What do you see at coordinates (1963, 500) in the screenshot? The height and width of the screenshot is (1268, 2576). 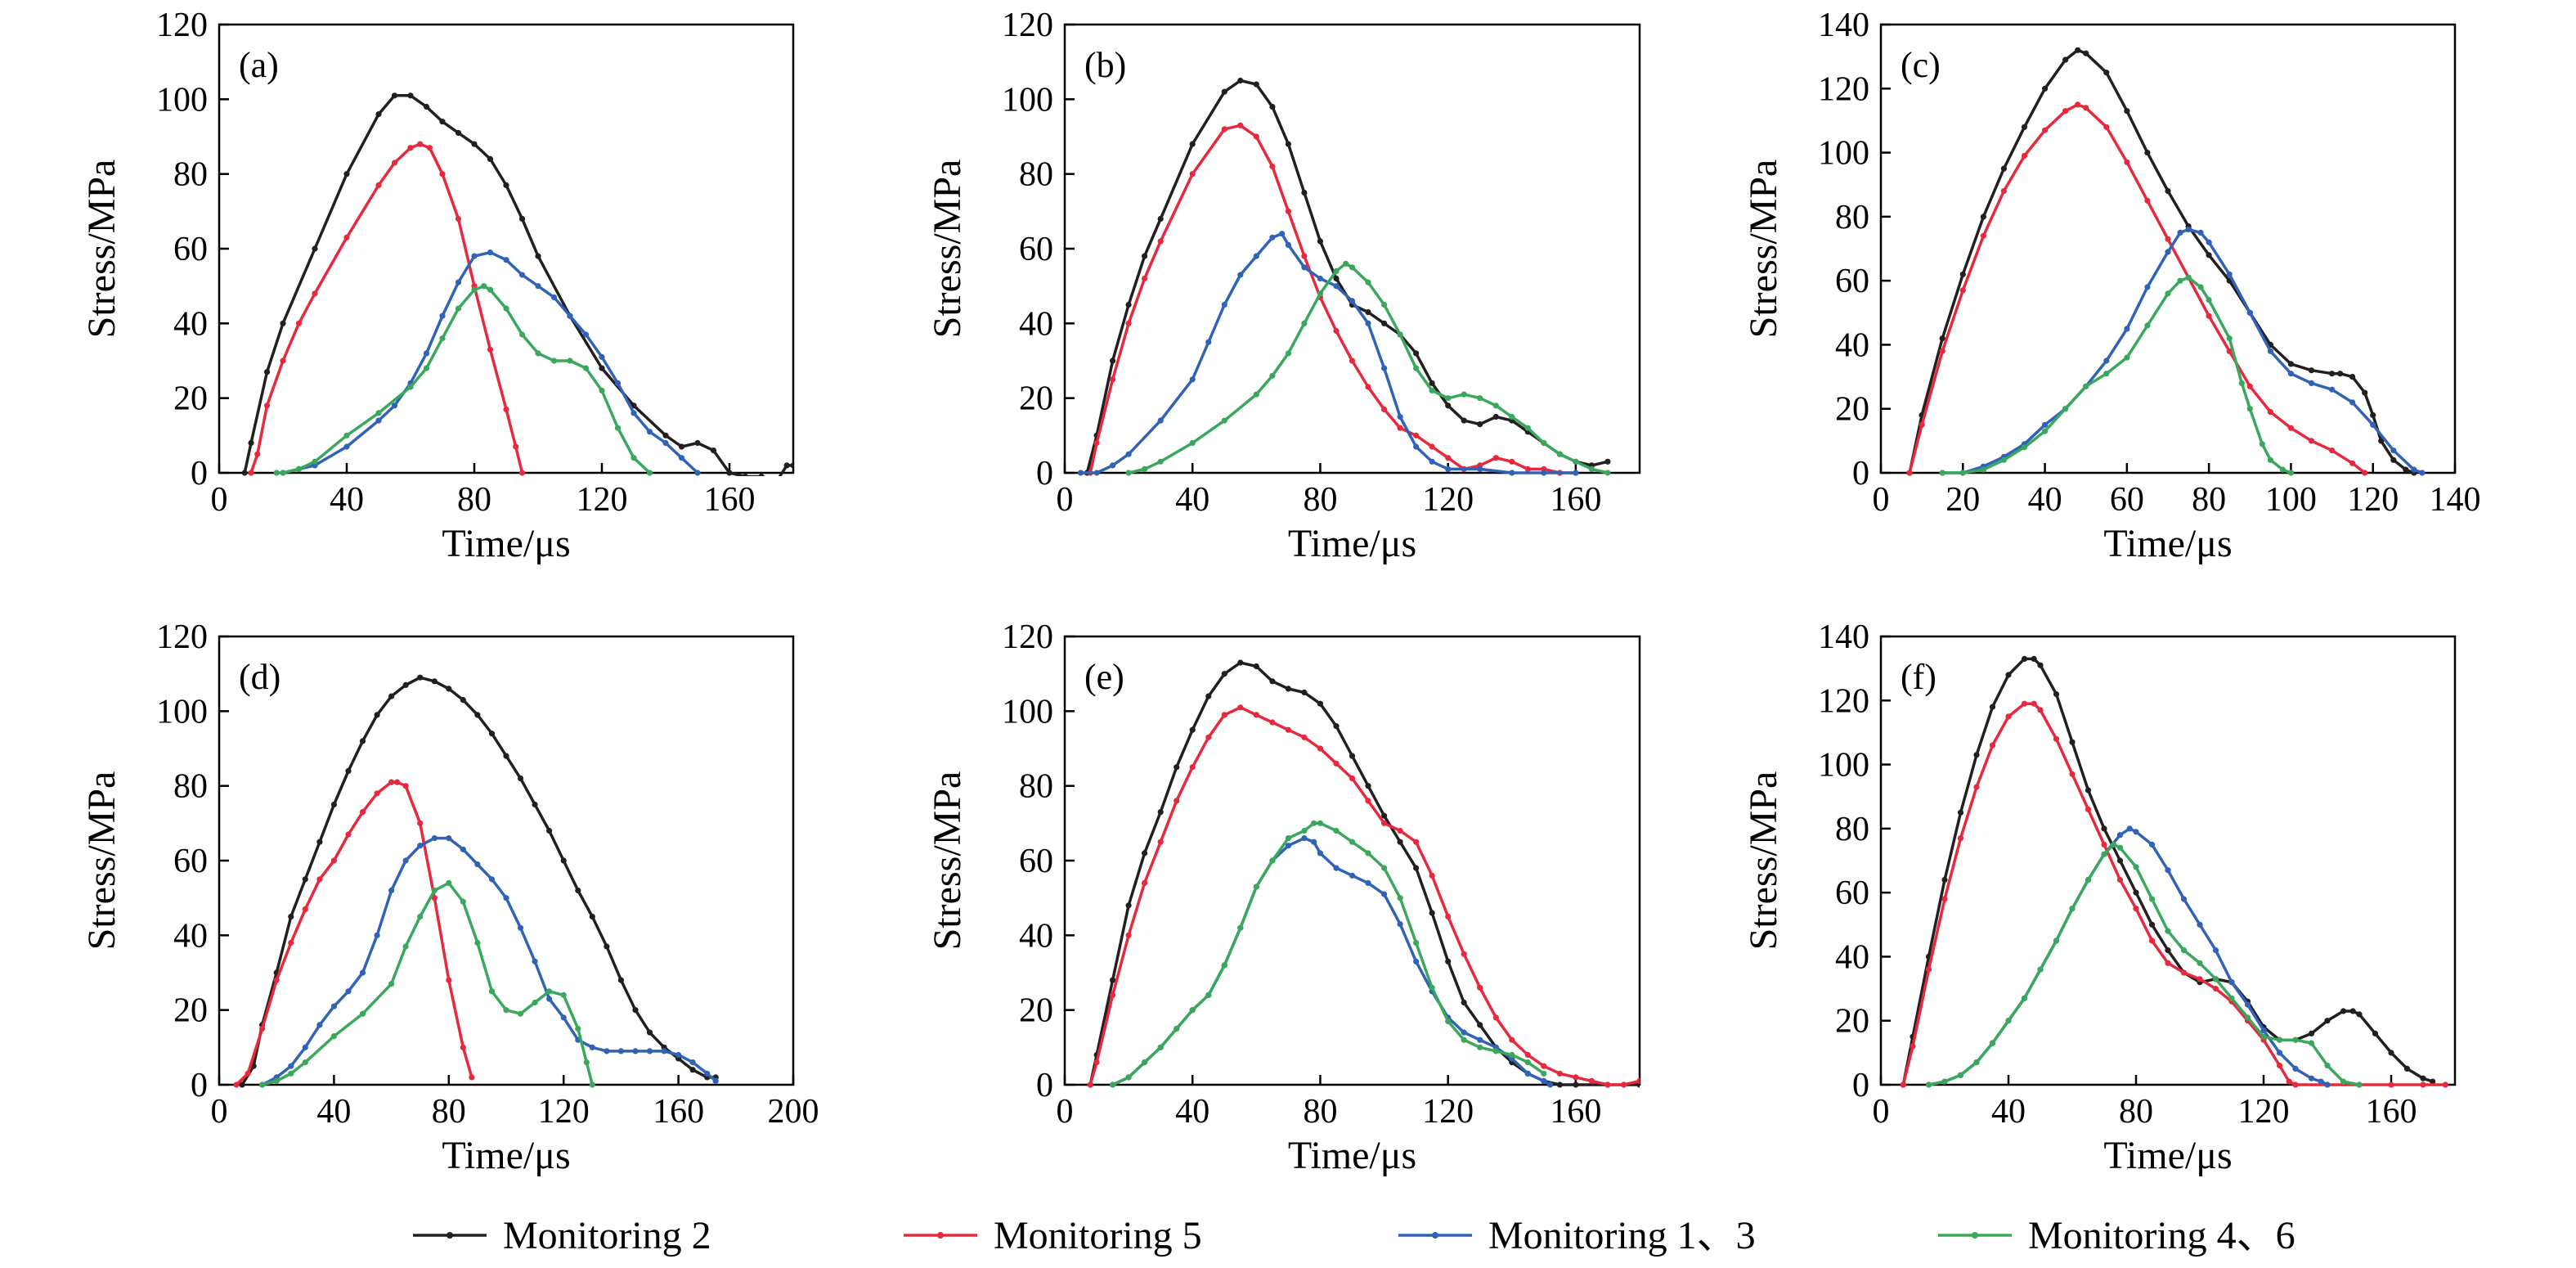 I see `x-tick-label: 20` at bounding box center [1963, 500].